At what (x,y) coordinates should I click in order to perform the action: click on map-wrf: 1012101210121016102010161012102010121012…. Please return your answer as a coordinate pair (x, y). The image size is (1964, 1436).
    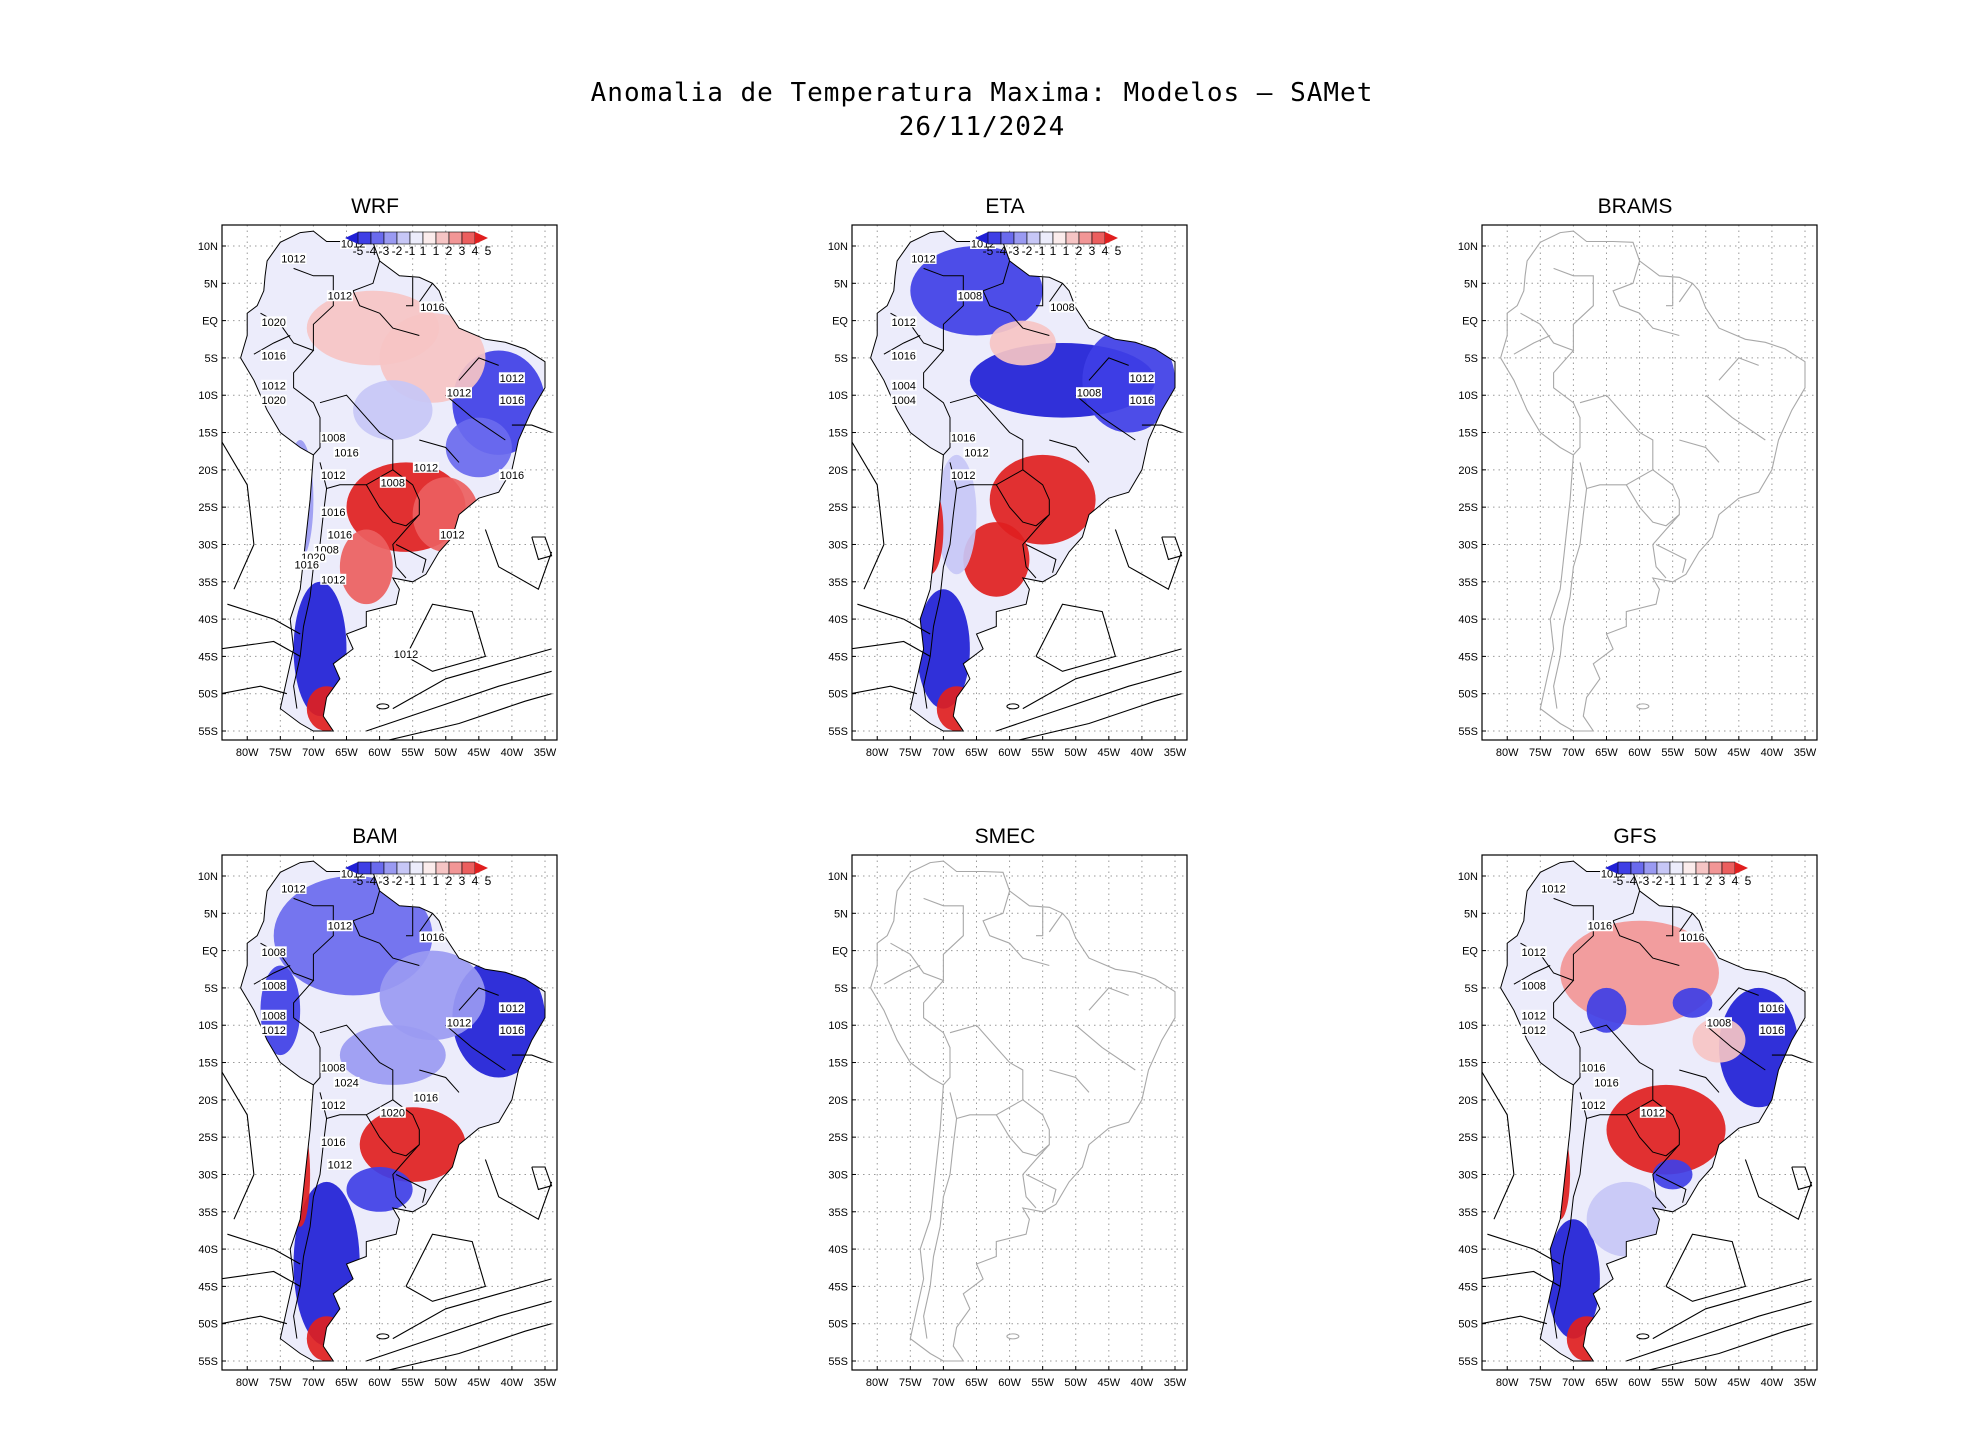
    Looking at the image, I should click on (378, 491).